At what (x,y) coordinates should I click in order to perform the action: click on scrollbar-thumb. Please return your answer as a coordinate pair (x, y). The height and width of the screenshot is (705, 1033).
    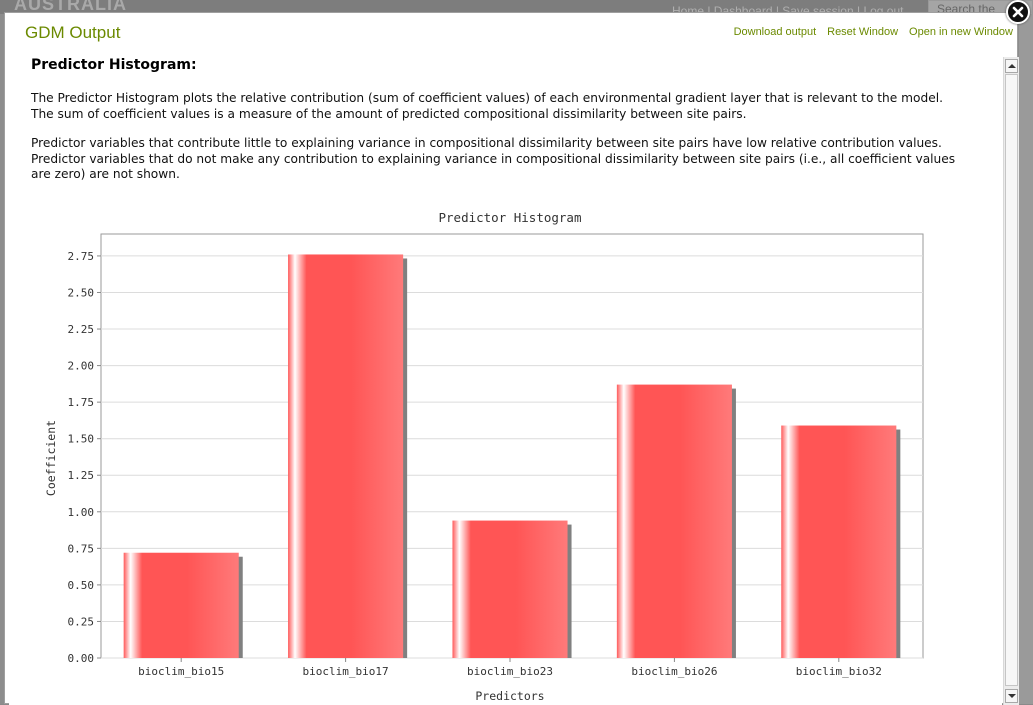
    Looking at the image, I should click on (1011, 380).